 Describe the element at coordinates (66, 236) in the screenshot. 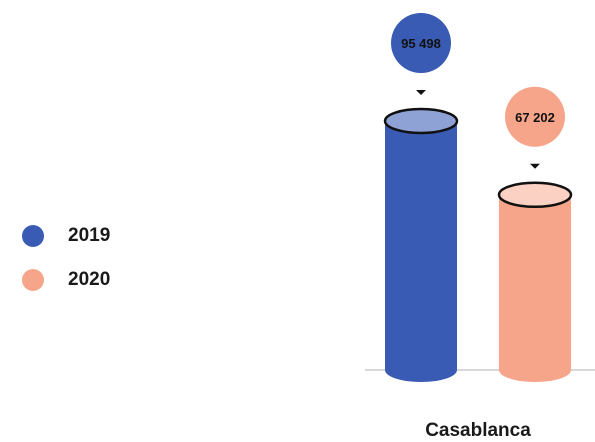

I see `legend-item-2019: 2019` at that location.